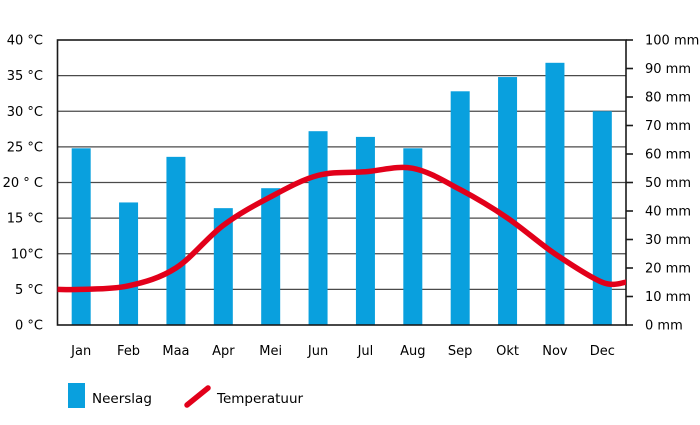 This screenshot has height=425, width=700. Describe the element at coordinates (29, 290) in the screenshot. I see `left-axis-label: 5 °C` at that location.